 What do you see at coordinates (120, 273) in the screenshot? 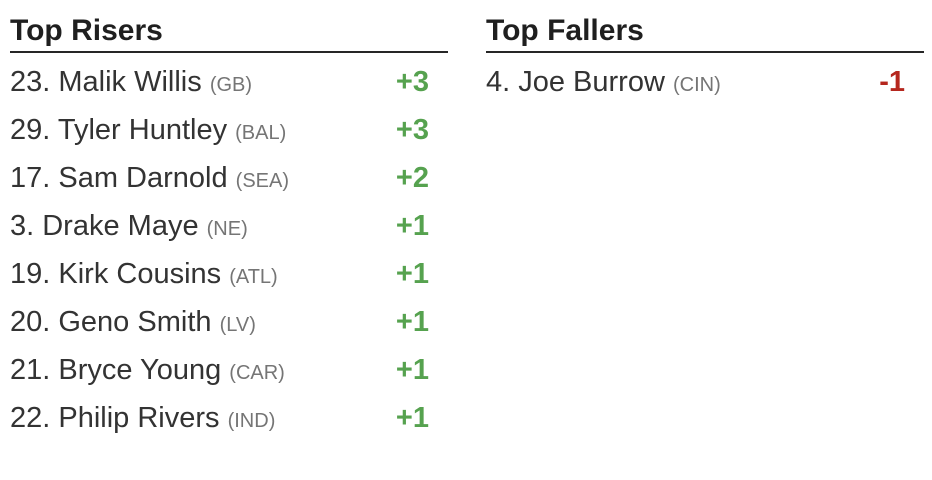
I see `player-rank-name: 19. Kirk Cousins` at bounding box center [120, 273].